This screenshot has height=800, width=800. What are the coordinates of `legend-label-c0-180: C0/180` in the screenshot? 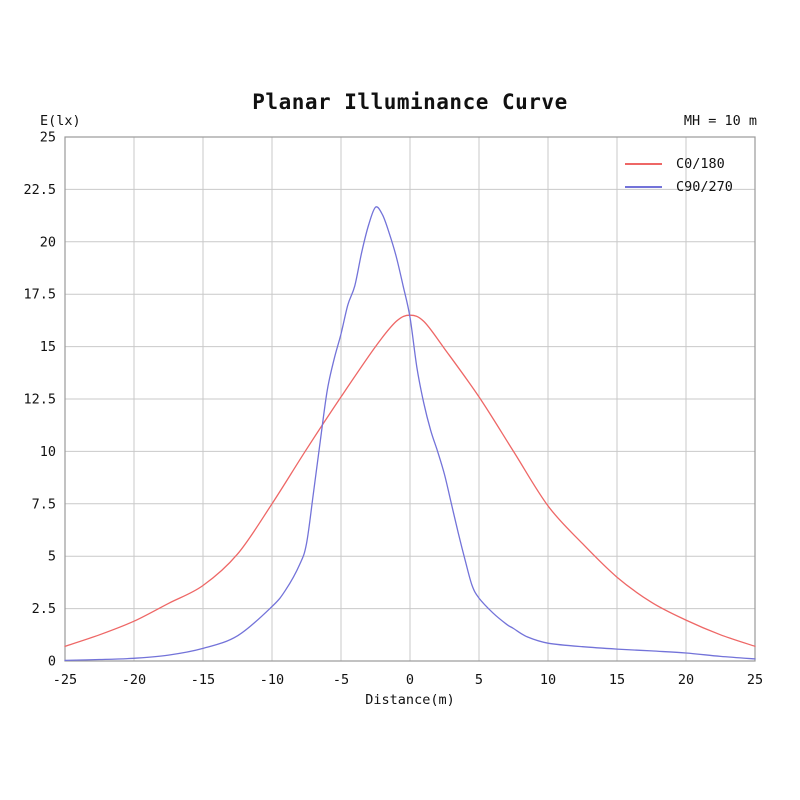 It's located at (700, 164).